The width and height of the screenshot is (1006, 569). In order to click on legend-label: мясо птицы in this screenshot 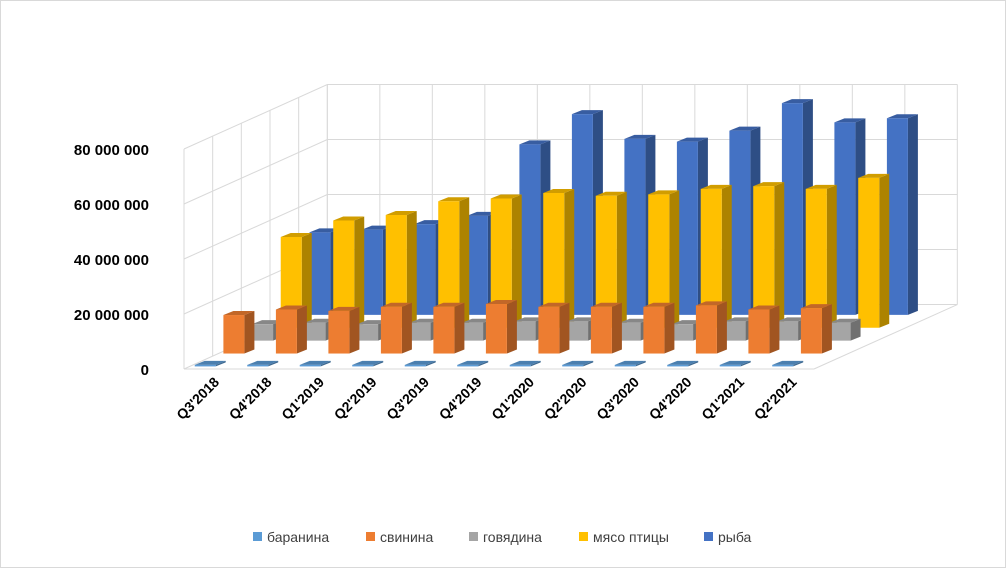, I will do `click(631, 537)`.